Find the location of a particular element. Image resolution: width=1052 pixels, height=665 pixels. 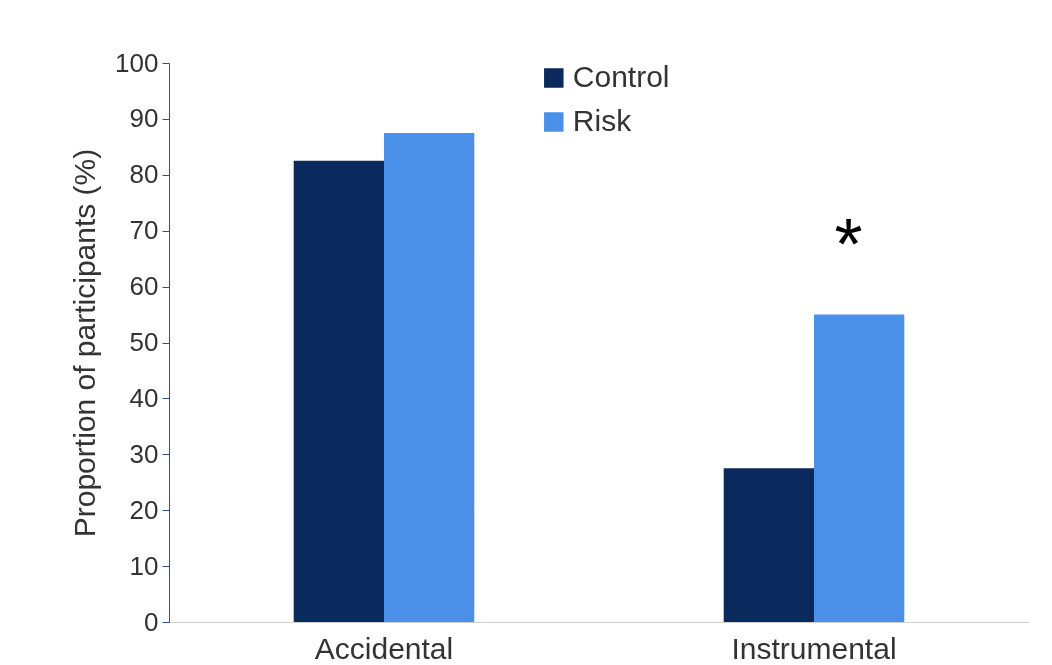

x-tick-label: Instrumental is located at coordinates (814, 648).